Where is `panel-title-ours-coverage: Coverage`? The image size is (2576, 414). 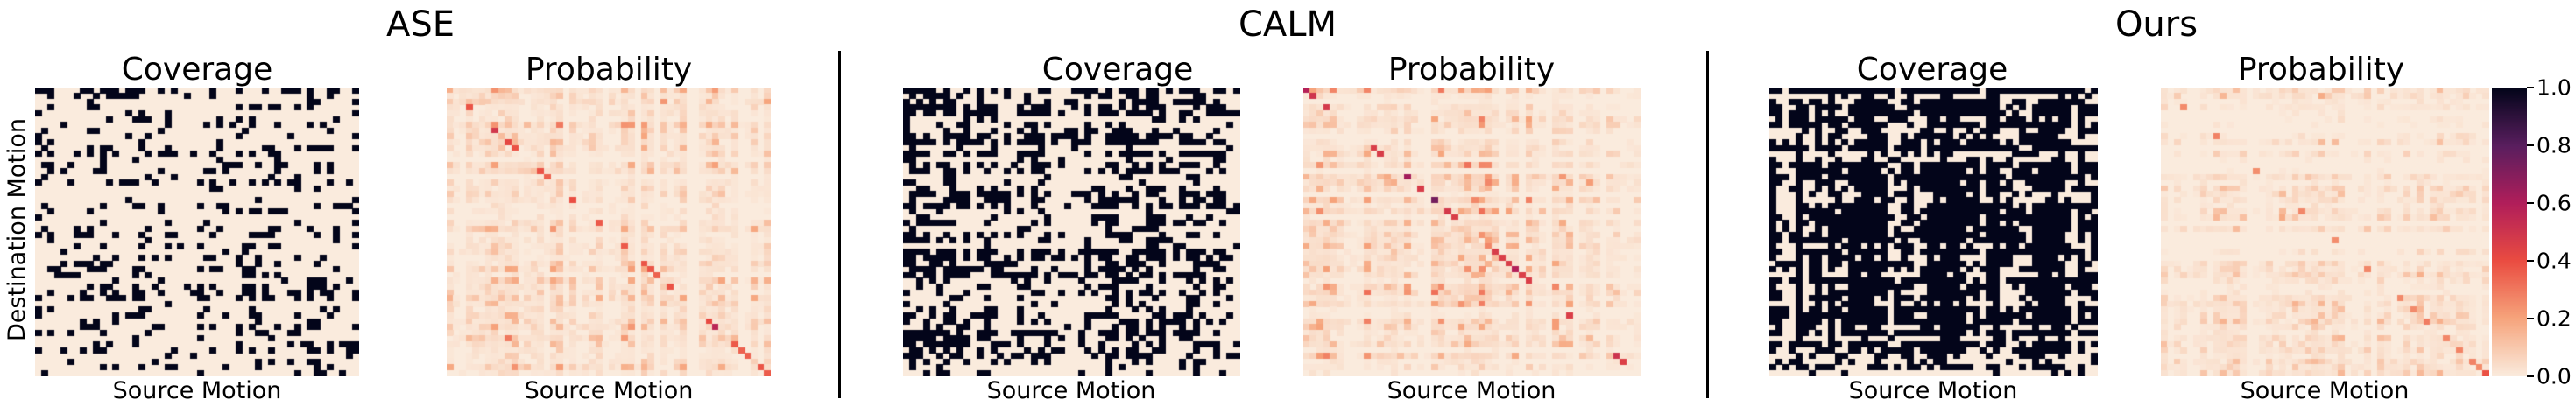
panel-title-ours-coverage: Coverage is located at coordinates (1932, 70).